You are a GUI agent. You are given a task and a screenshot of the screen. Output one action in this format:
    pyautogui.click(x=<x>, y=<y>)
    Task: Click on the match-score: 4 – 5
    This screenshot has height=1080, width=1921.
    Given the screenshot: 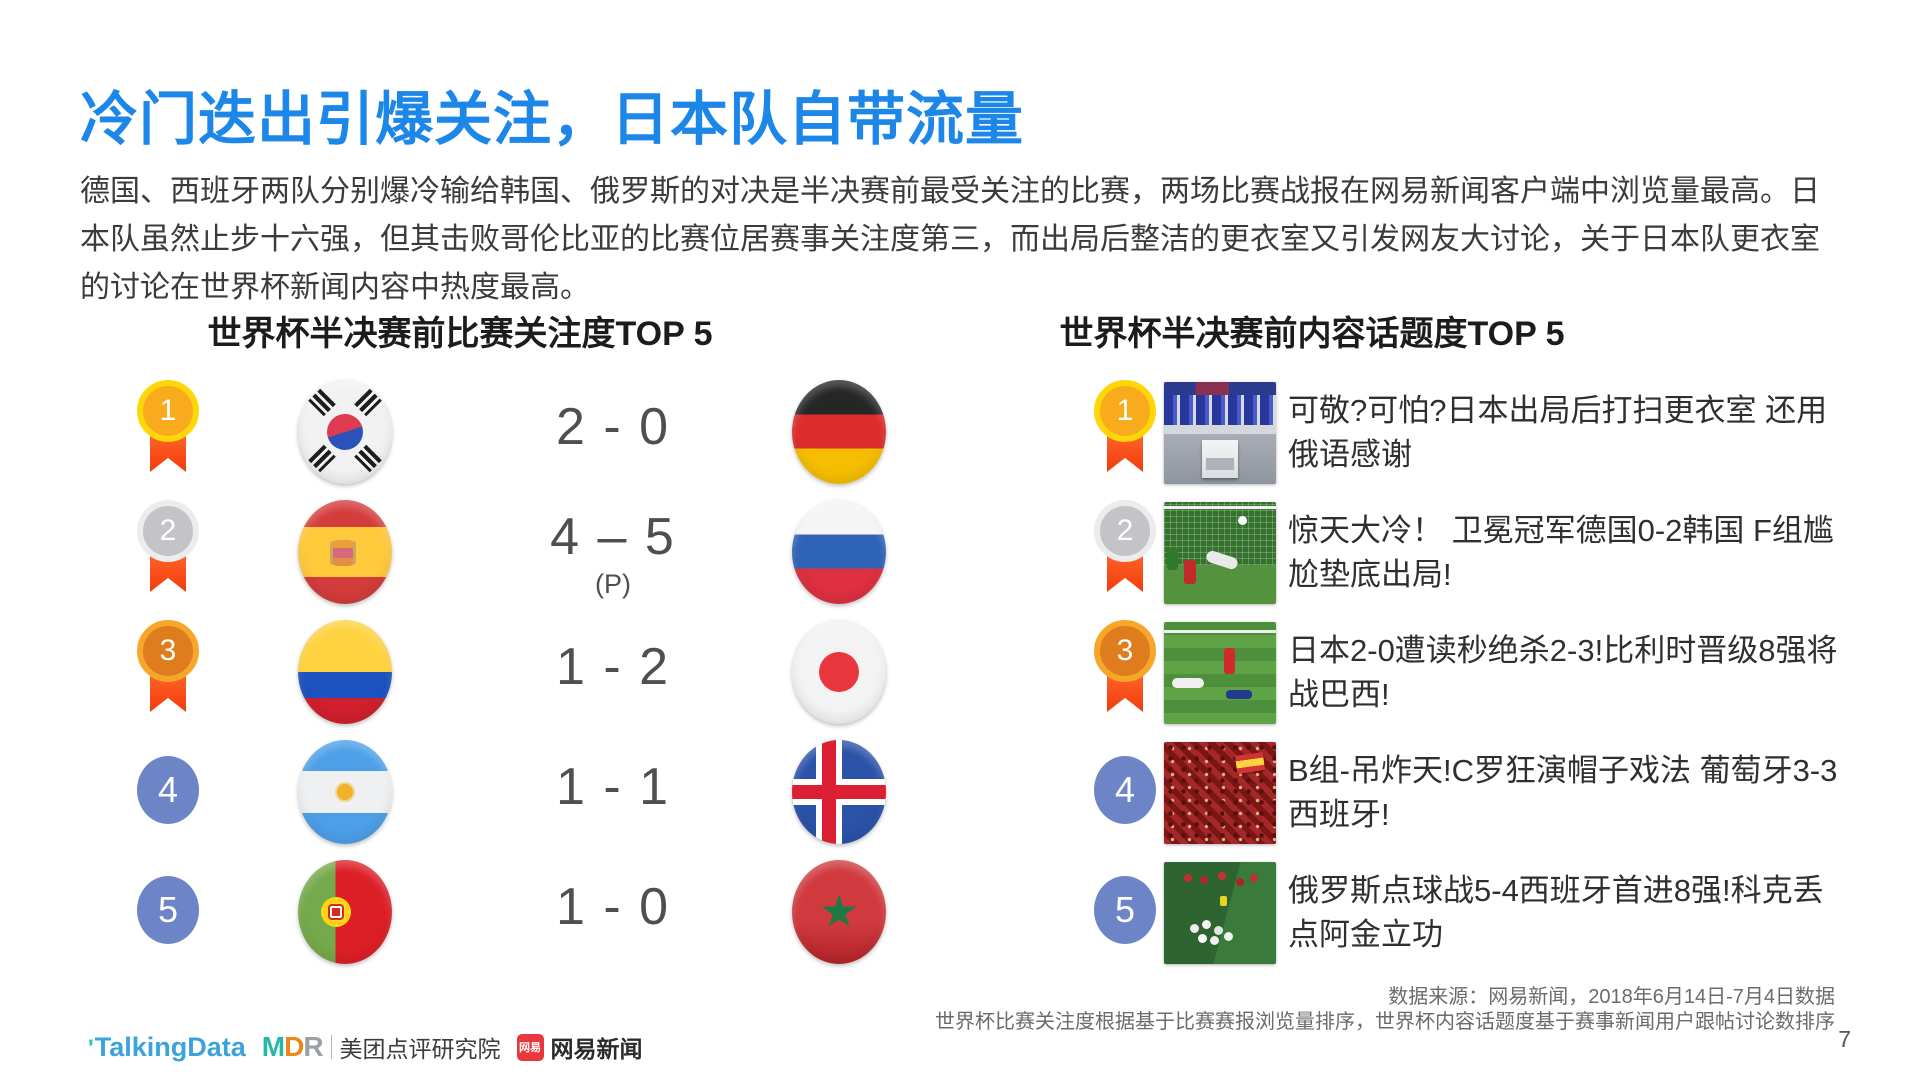 What is the action you would take?
    pyautogui.click(x=613, y=536)
    